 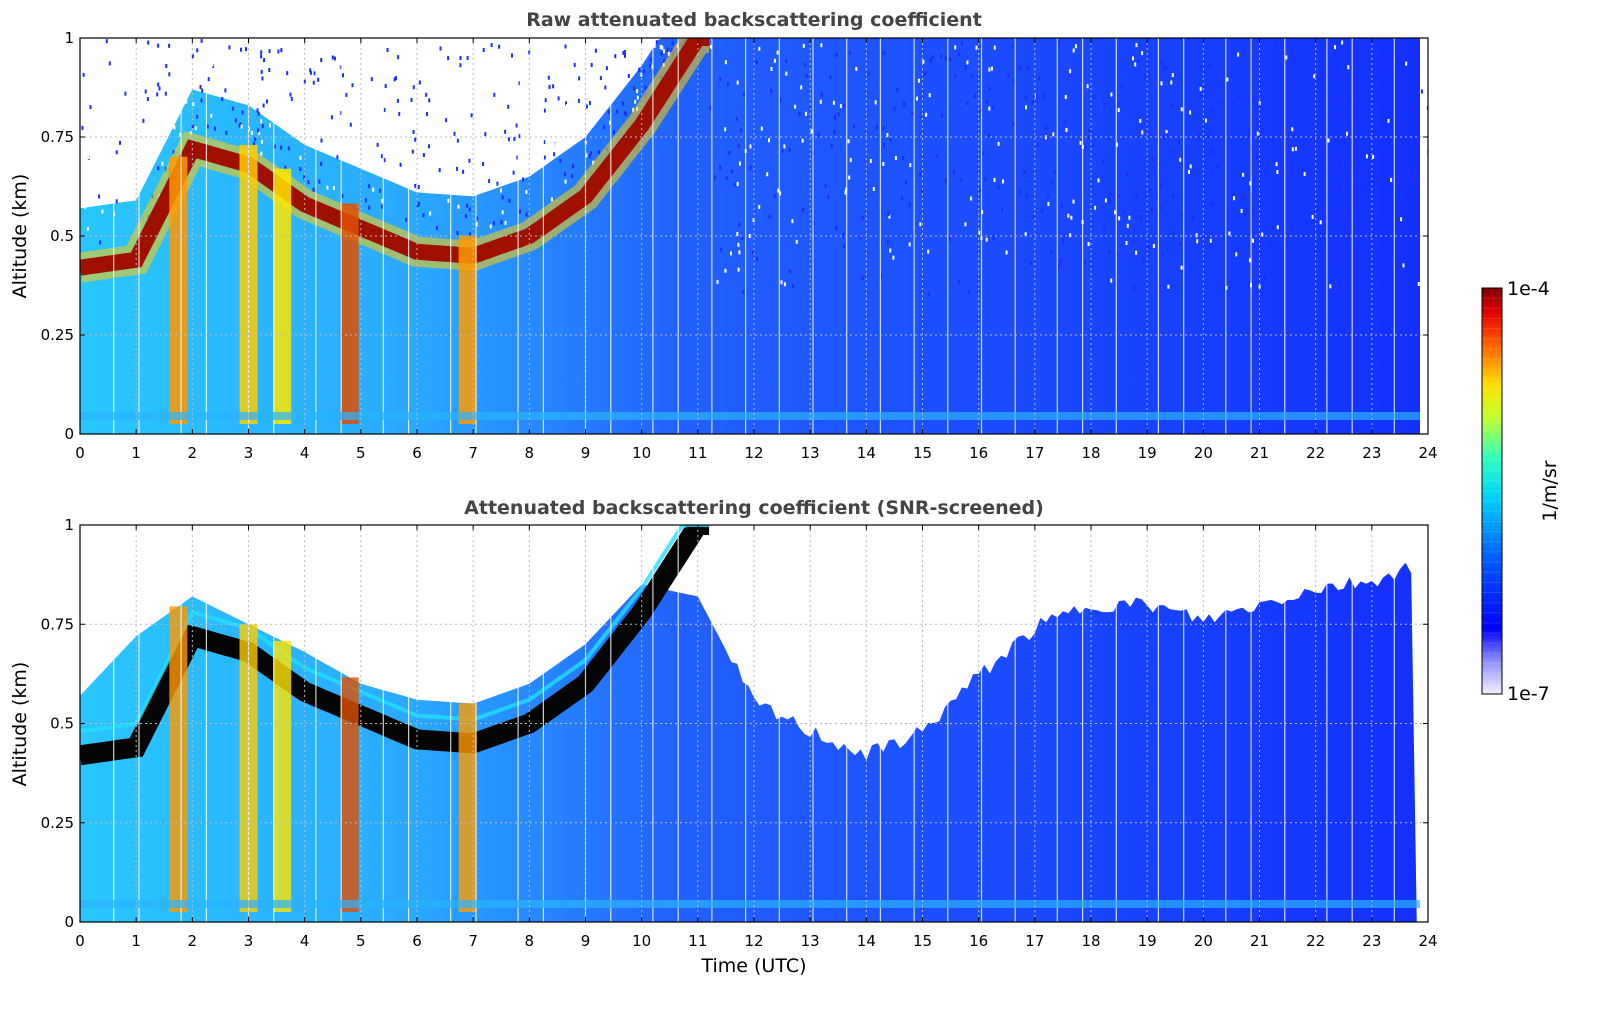 I want to click on panel-screened-xlabel: Time (UTC), so click(x=753, y=966).